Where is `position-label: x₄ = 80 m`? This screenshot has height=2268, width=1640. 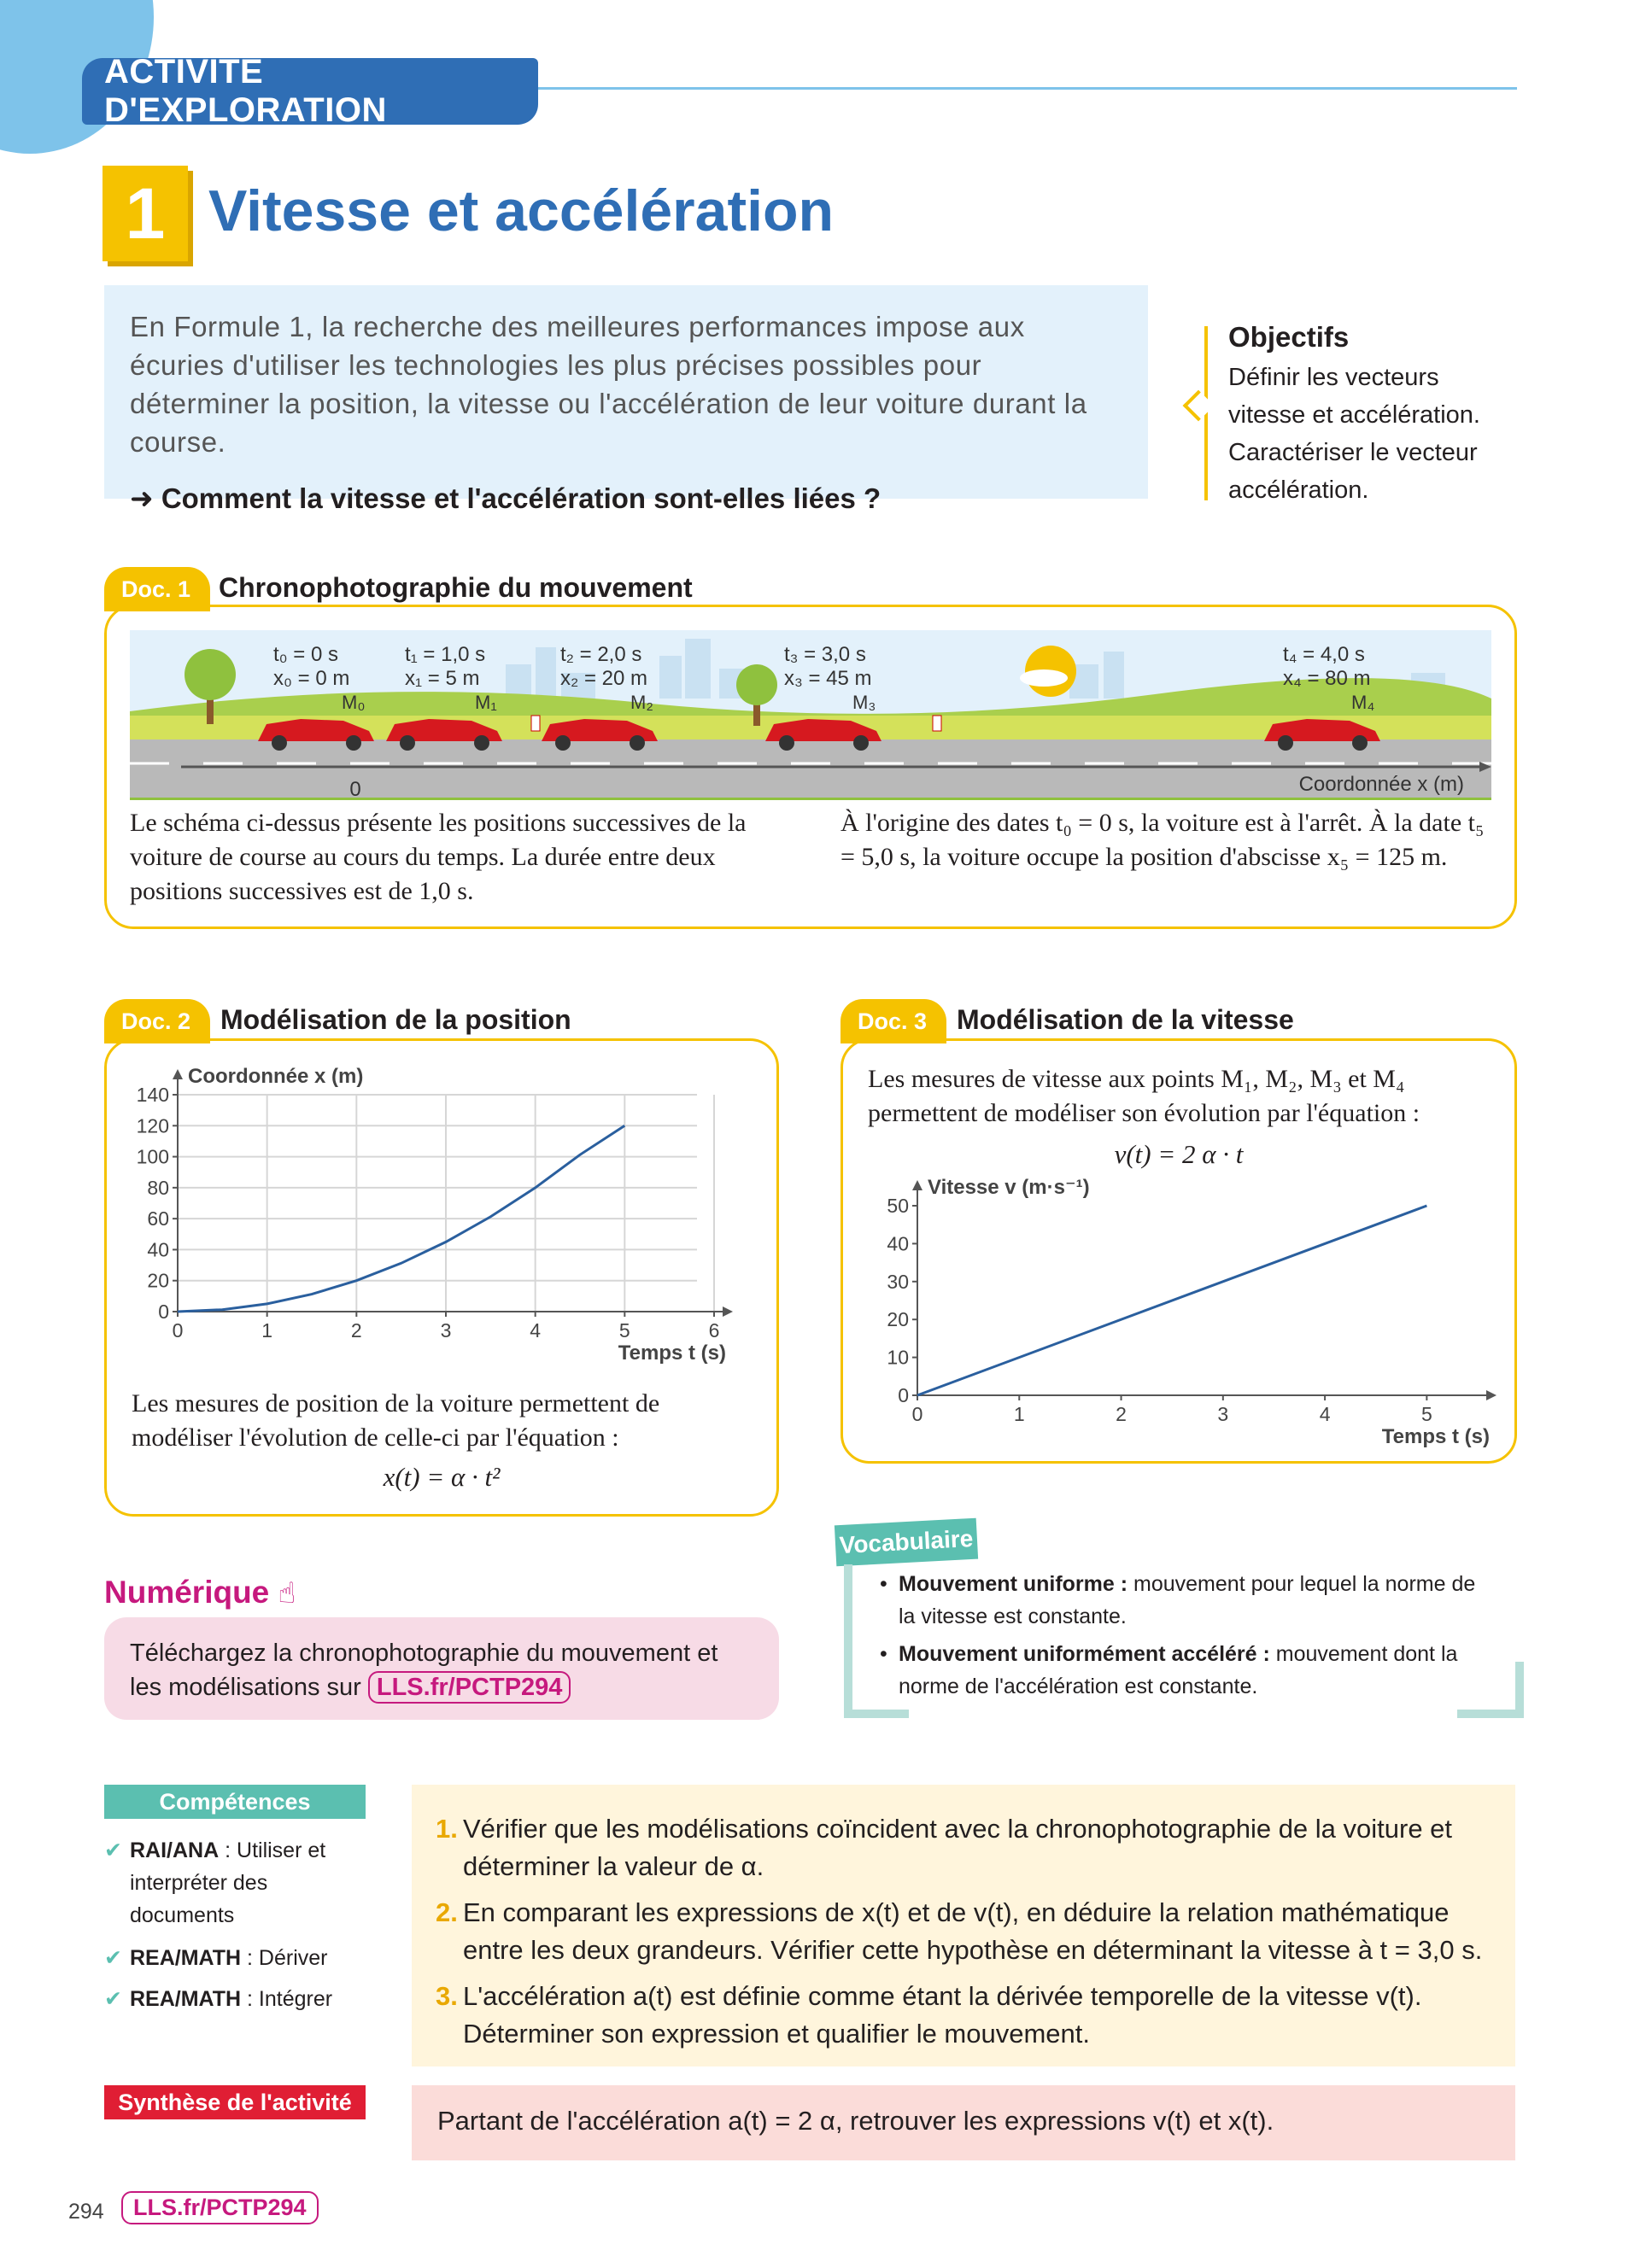 position-label: x₄ = 80 m is located at coordinates (1327, 678).